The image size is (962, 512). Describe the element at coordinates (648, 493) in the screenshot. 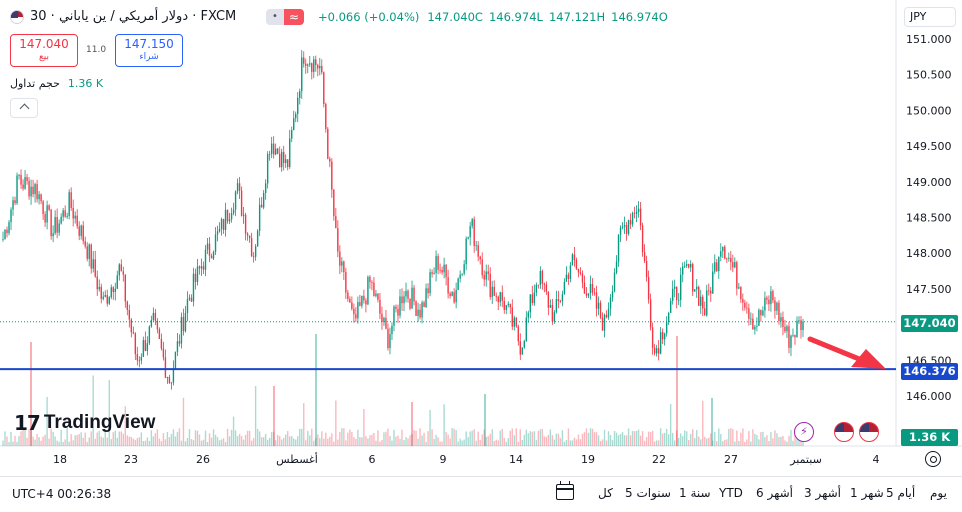

I see `range-5y: 5 سنوات` at that location.